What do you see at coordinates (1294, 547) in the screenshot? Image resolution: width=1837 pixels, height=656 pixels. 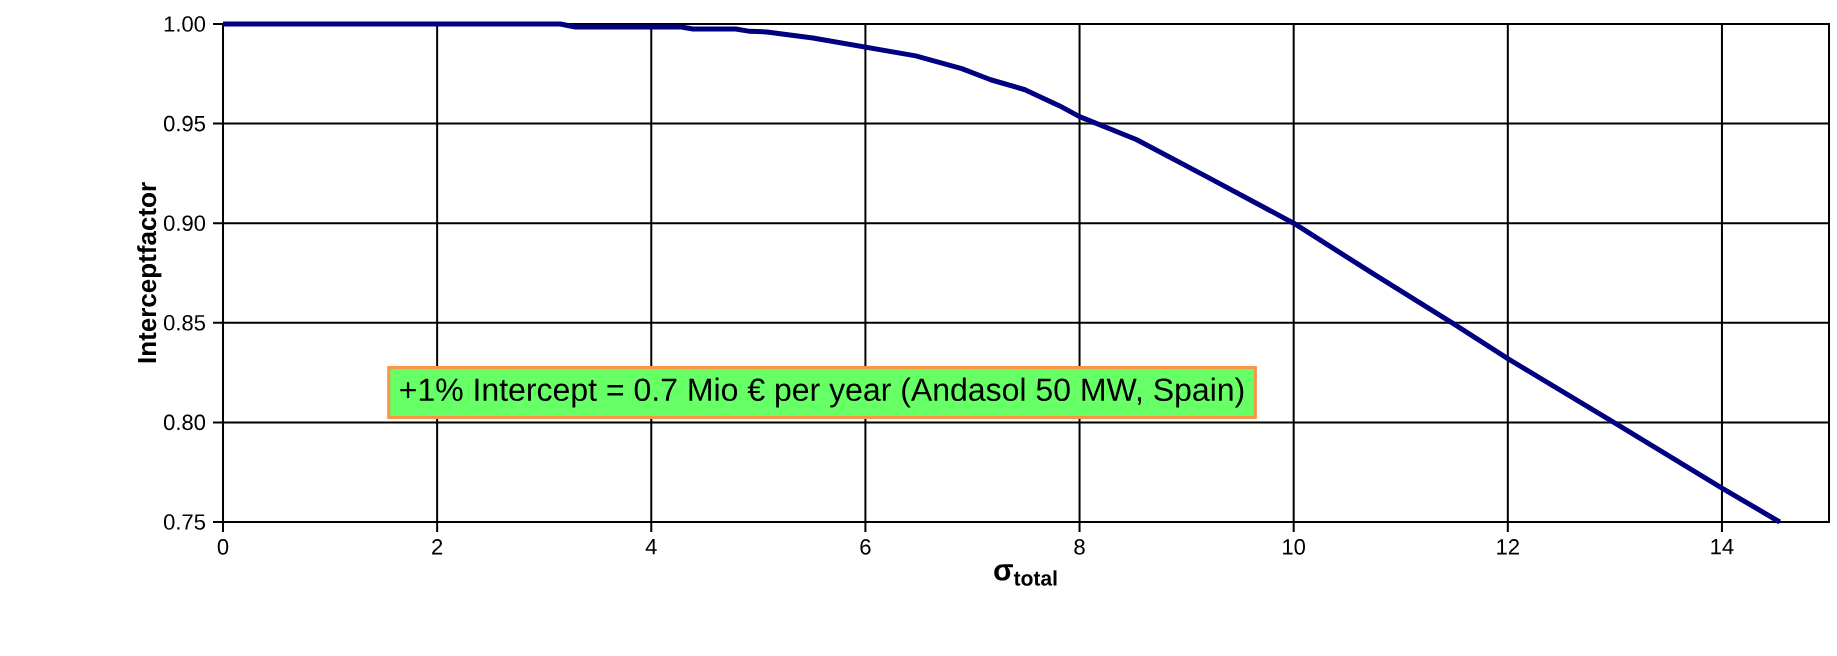 I see `x-tick-label: 10` at bounding box center [1294, 547].